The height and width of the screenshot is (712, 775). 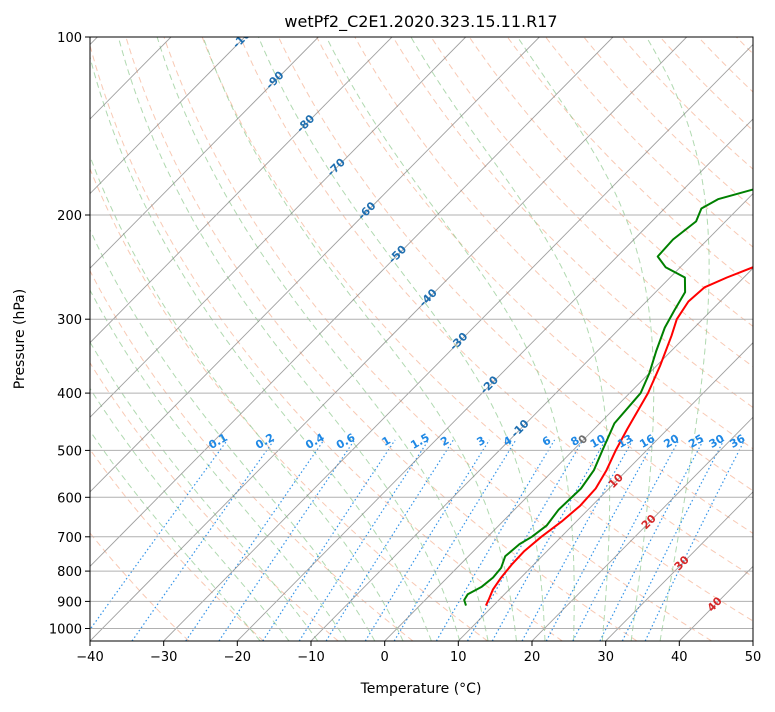 I want to click on x-tick-label: 0, so click(x=385, y=657).